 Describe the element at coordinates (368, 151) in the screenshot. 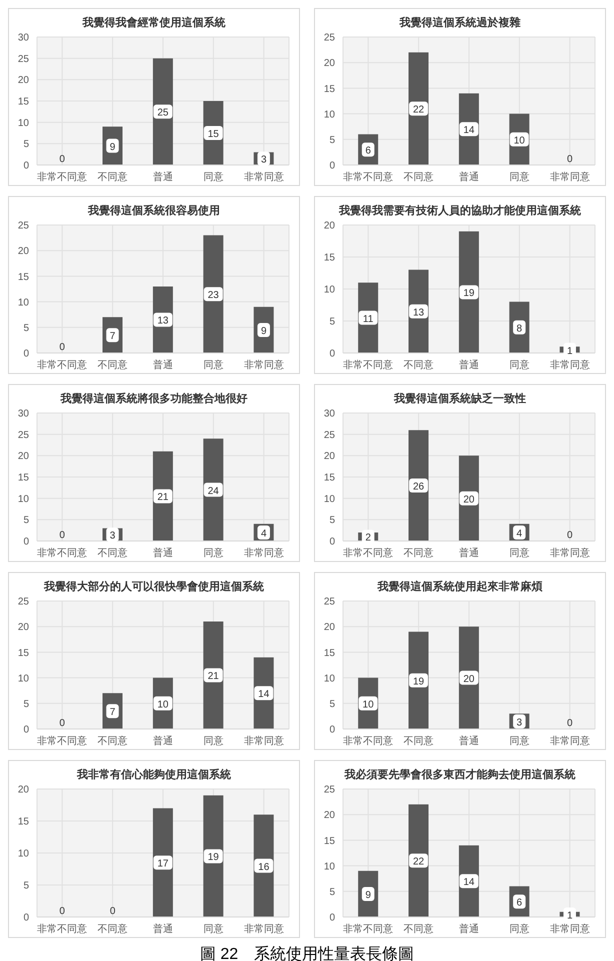

I see `data-label: 6` at that location.